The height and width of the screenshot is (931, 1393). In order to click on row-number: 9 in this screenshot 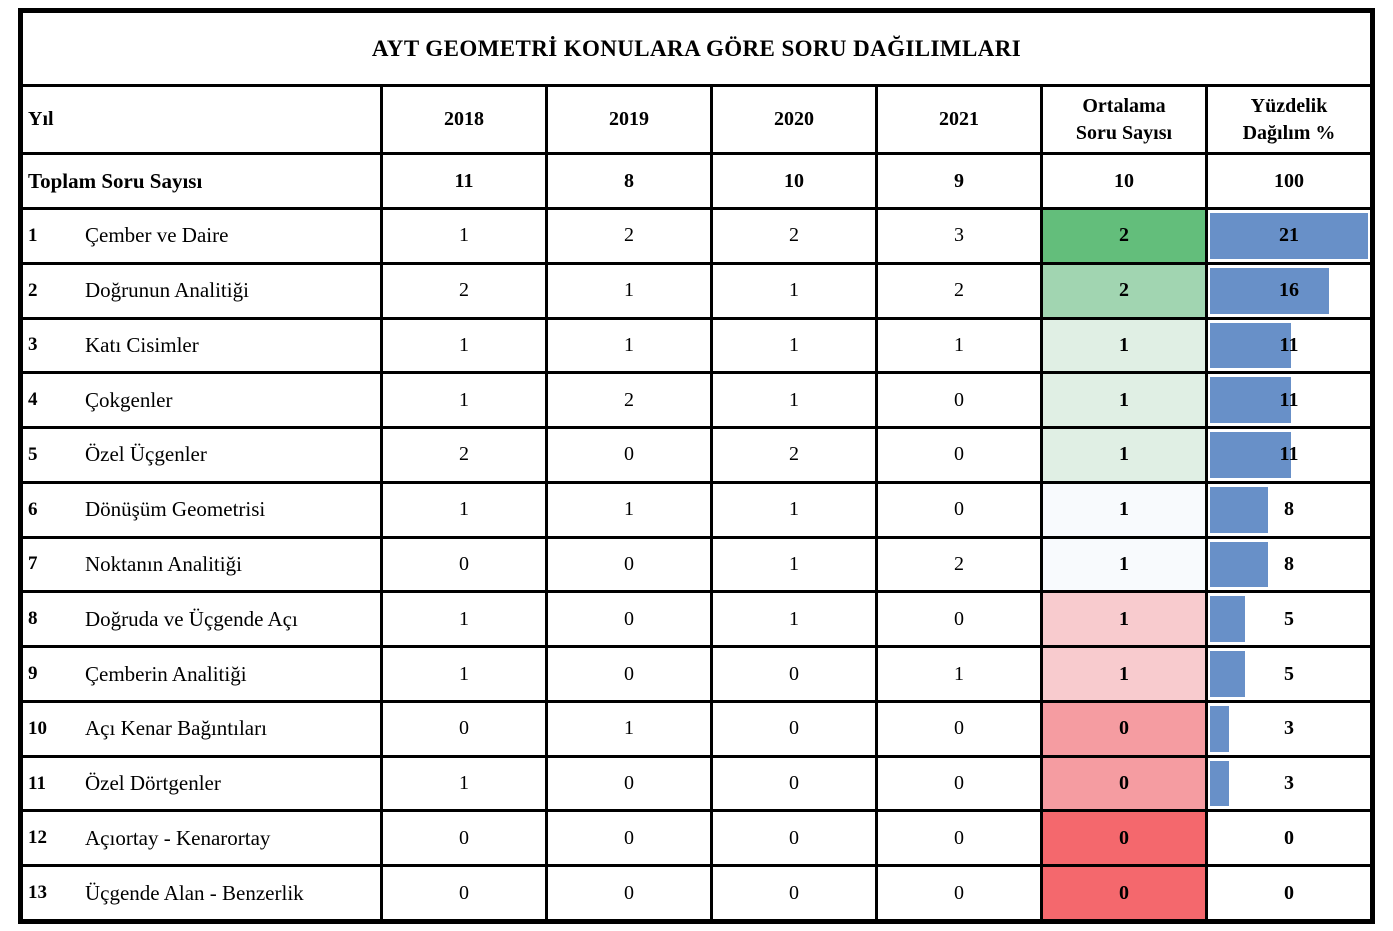, I will do `click(33, 674)`.